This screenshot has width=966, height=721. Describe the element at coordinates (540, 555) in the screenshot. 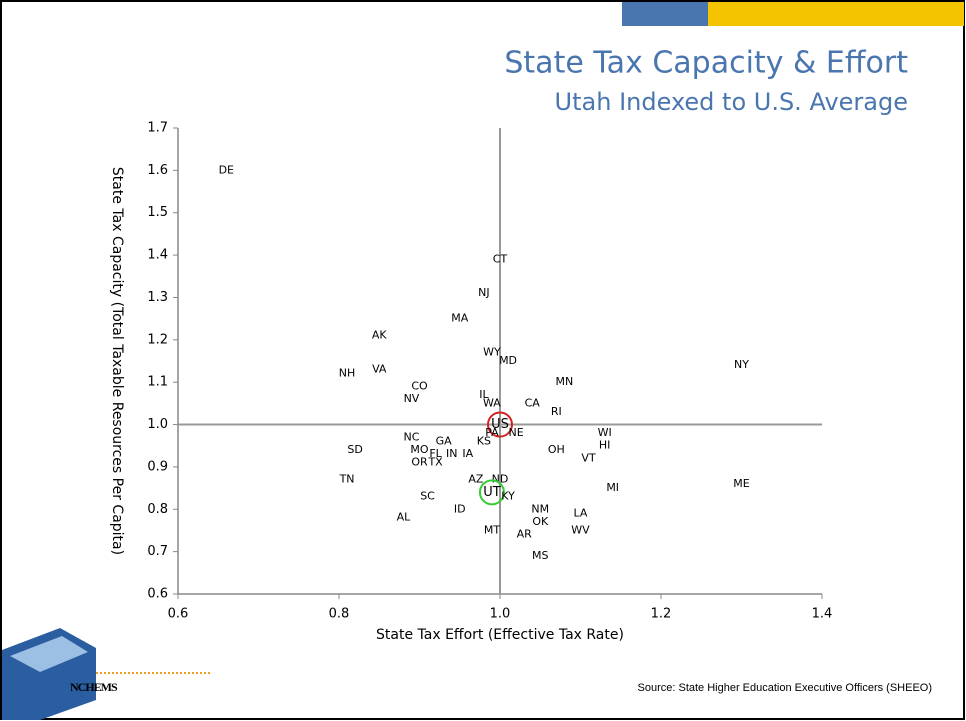

I see `state-point: MS` at that location.